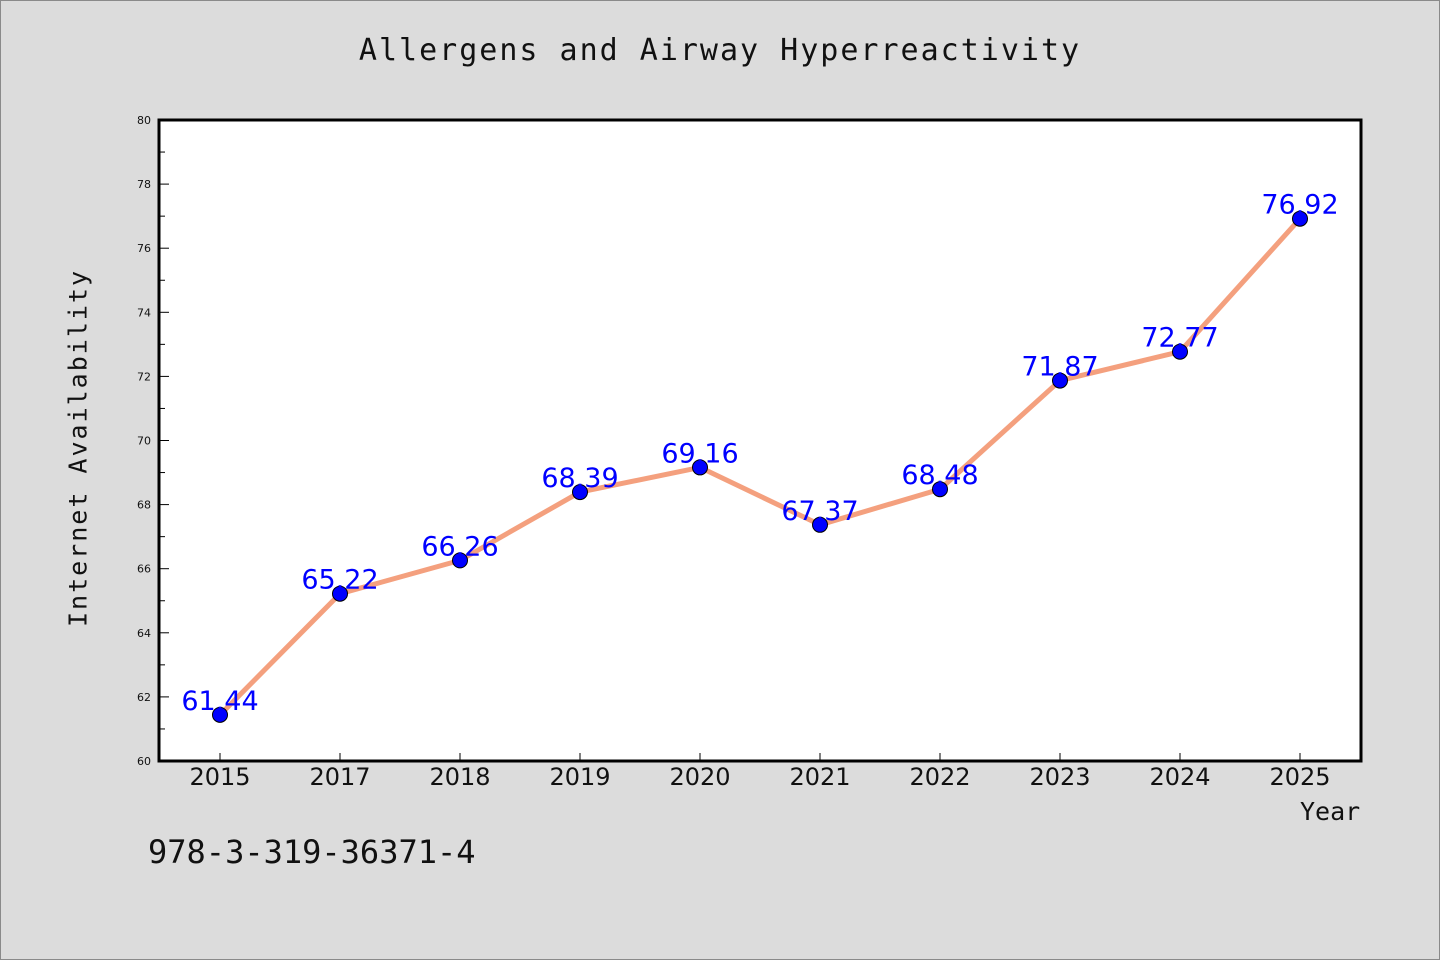  I want to click on y-tick-label: 80, so click(144, 120).